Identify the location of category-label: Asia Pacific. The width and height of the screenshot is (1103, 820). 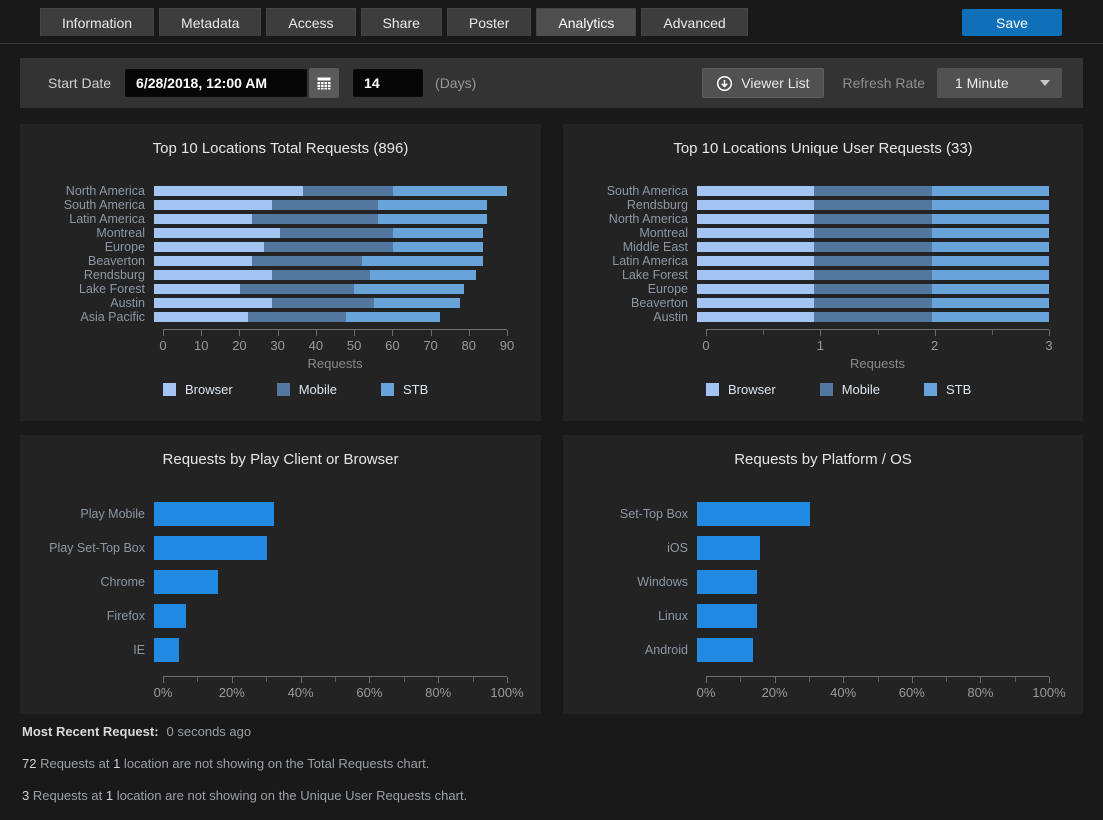
(112, 317).